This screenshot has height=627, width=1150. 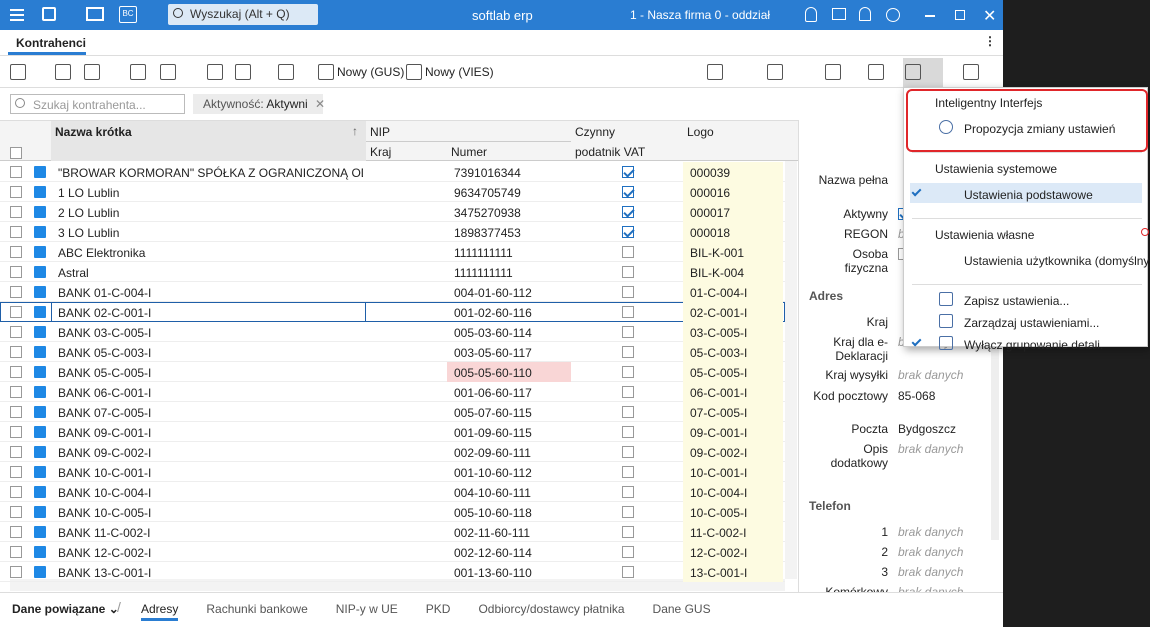 What do you see at coordinates (367, 609) in the screenshot?
I see `bottom-tab: NIP-y w UE` at bounding box center [367, 609].